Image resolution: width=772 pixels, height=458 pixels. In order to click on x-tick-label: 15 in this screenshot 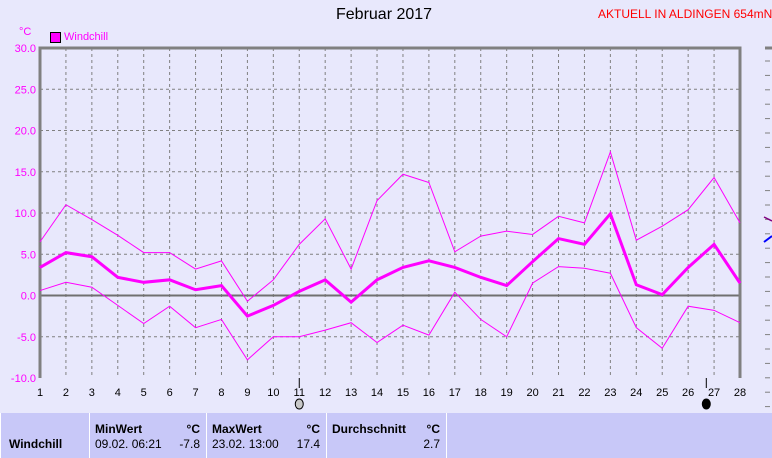, I will do `click(403, 393)`.